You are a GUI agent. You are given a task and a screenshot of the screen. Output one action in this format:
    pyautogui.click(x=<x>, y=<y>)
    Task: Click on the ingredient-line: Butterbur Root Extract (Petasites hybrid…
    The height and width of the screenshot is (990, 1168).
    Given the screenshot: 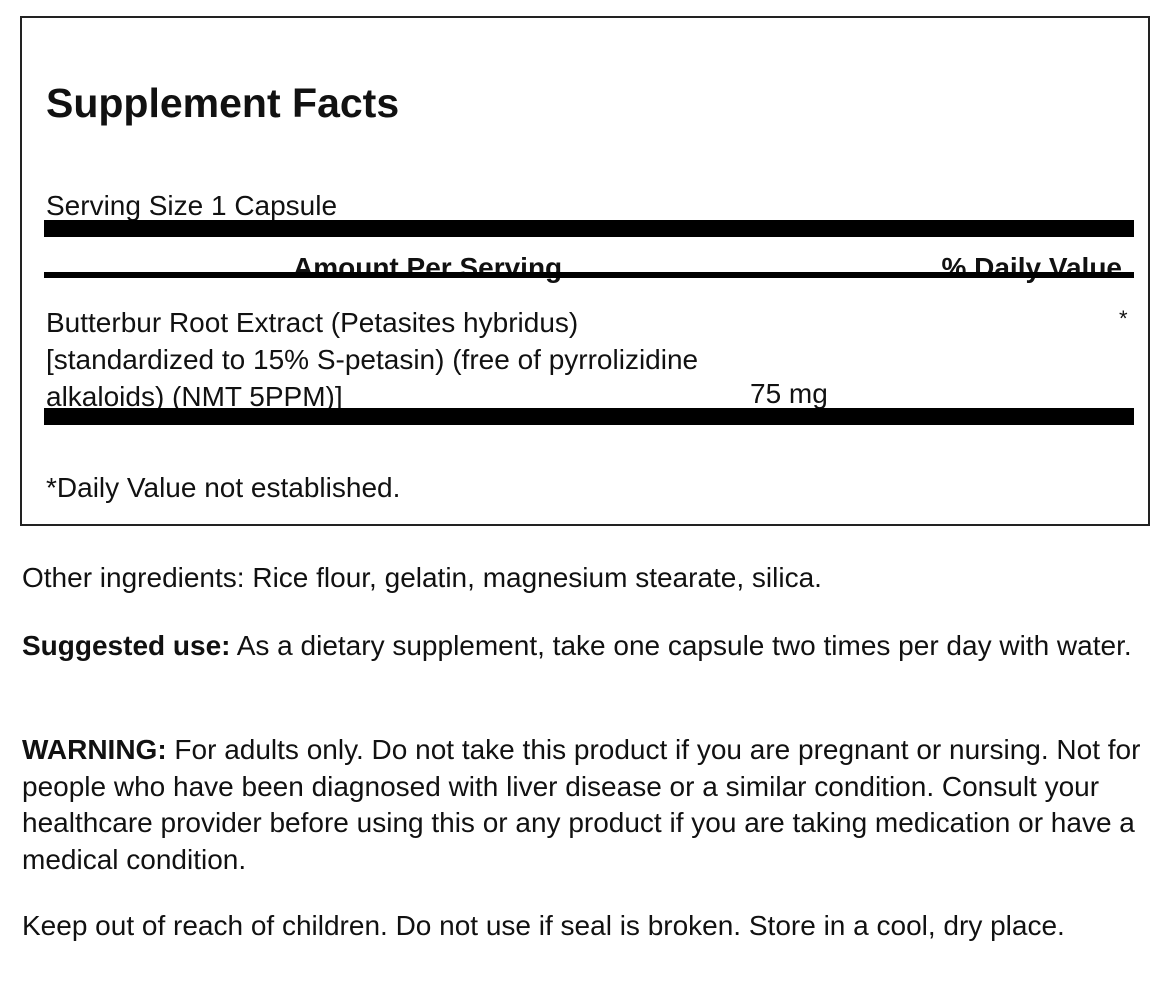 What is the action you would take?
    pyautogui.click(x=312, y=322)
    